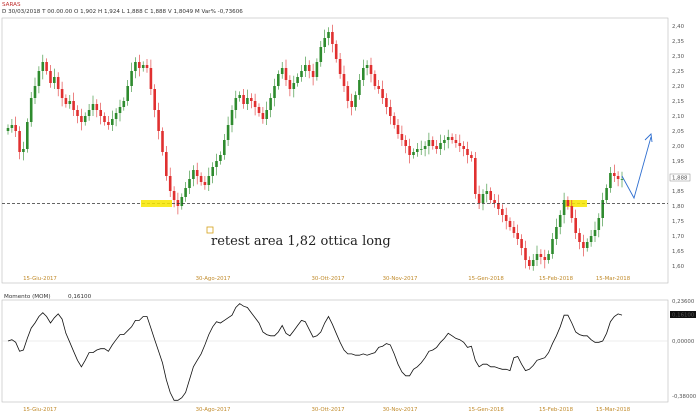 The image size is (700, 414). Describe the element at coordinates (80, 297) in the screenshot. I see `momentum-value: 0,16100` at that location.